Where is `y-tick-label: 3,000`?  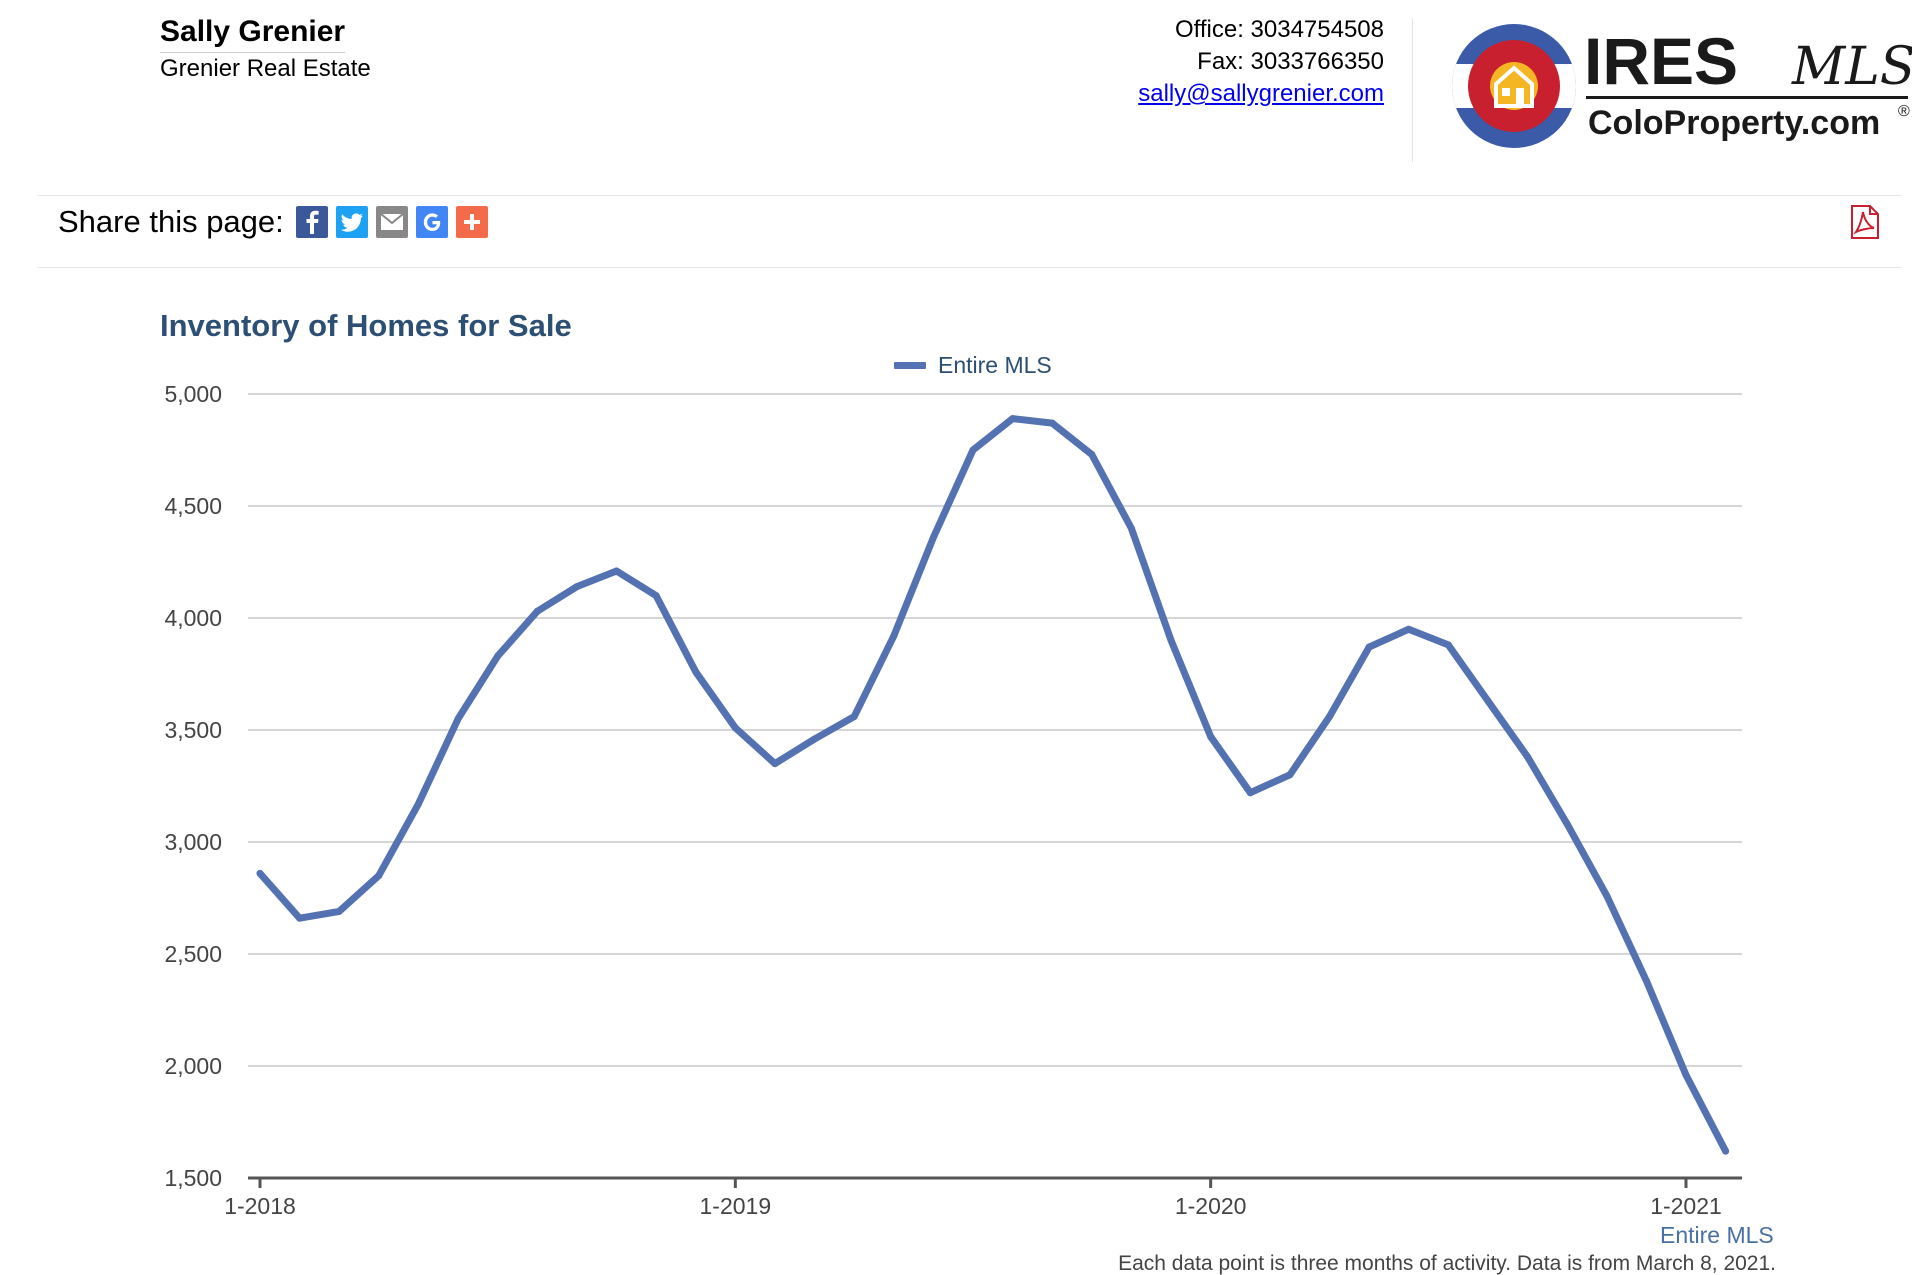 y-tick-label: 3,000 is located at coordinates (193, 842).